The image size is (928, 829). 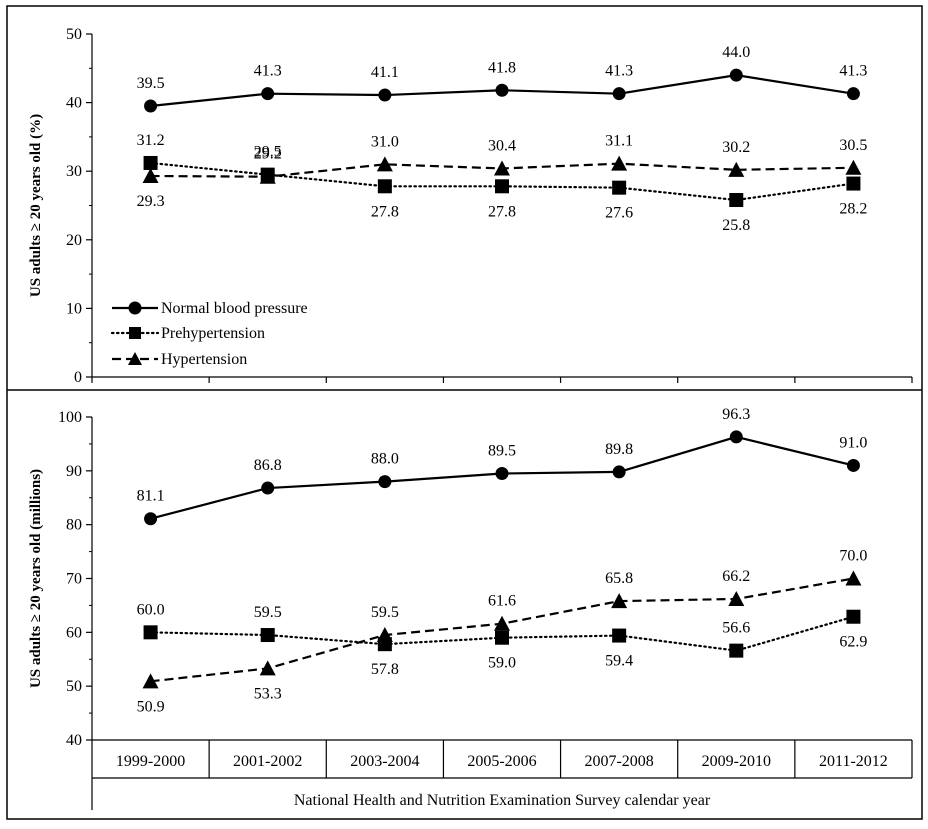 What do you see at coordinates (501, 761) in the screenshot?
I see `category-label: 2005-2006` at bounding box center [501, 761].